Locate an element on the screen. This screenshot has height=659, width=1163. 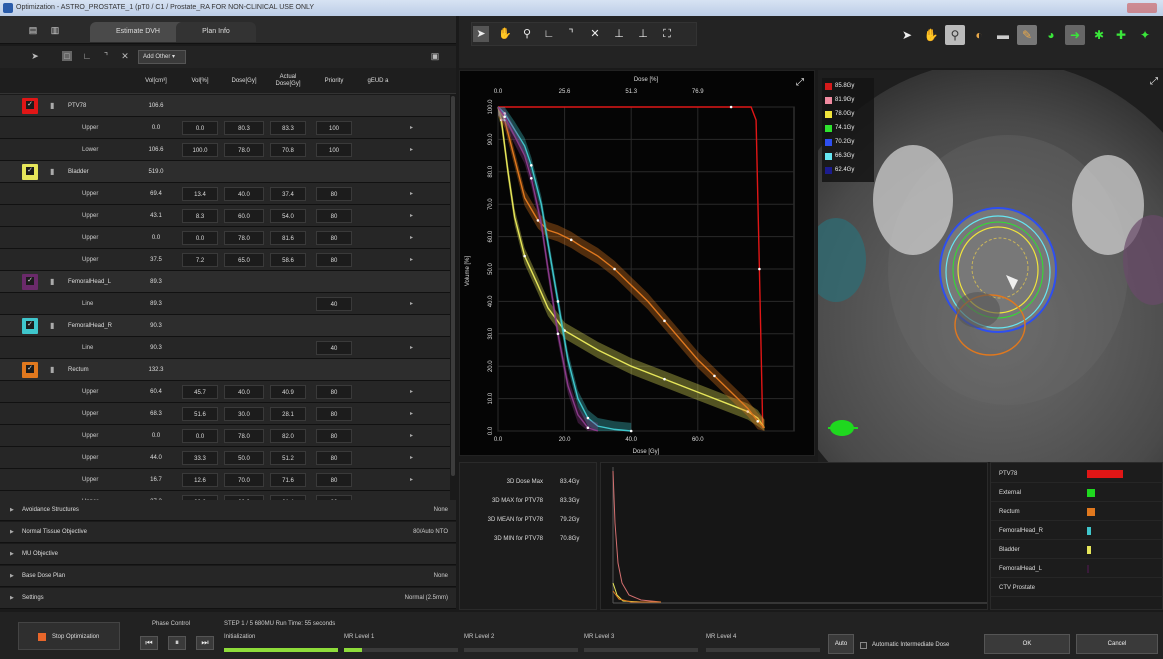
expand-icon: ⤢ is located at coordinates (1154, 81).